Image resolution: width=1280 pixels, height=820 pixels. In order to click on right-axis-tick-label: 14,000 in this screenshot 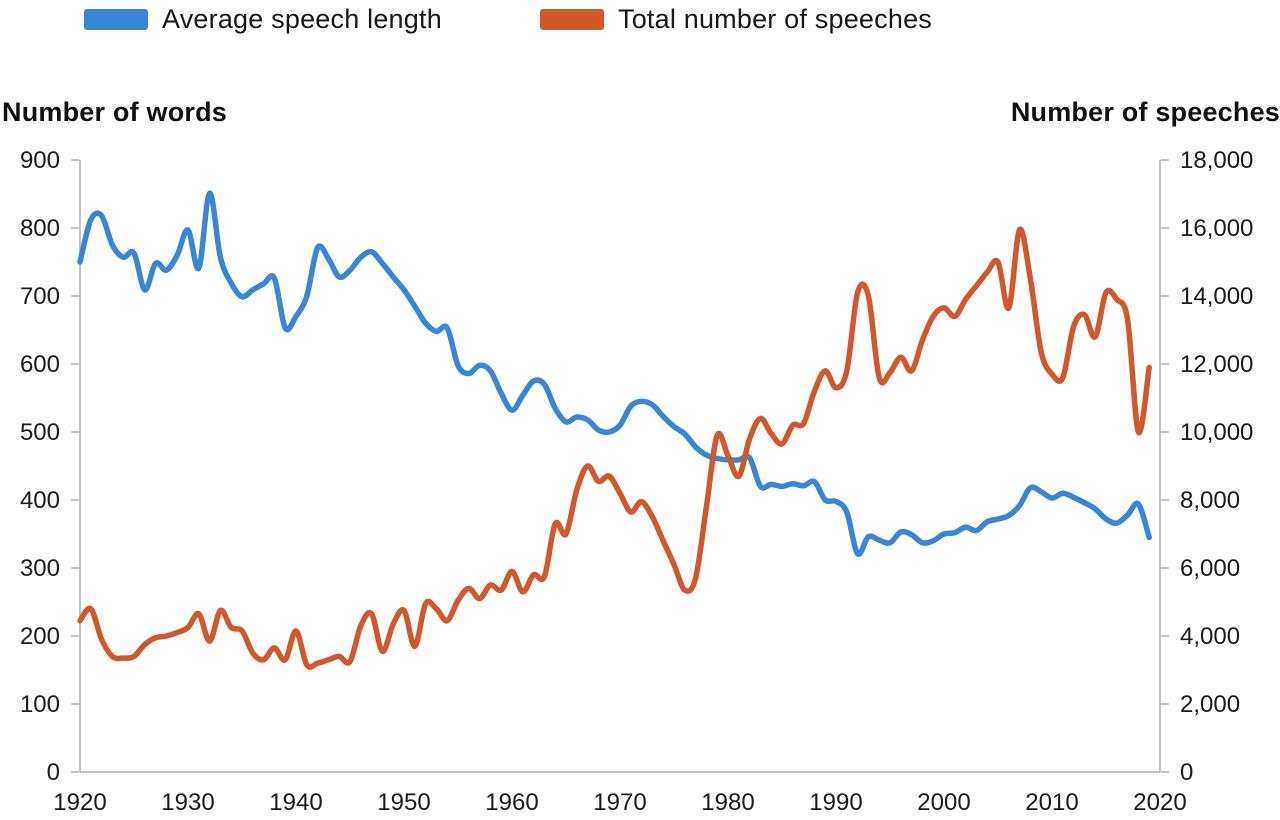, I will do `click(1216, 296)`.